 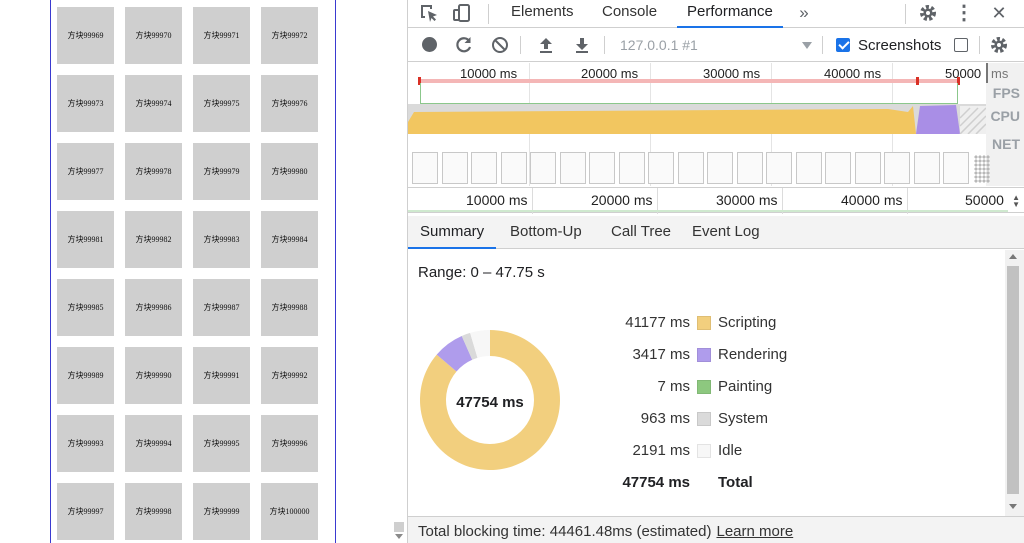 What do you see at coordinates (462, 13) in the screenshot?
I see `device-toolbar-icon` at bounding box center [462, 13].